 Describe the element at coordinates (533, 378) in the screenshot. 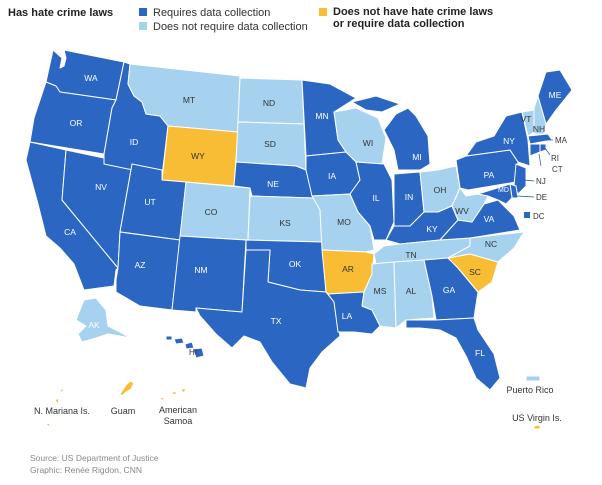

I see `territory-puerto-rico-shape` at that location.